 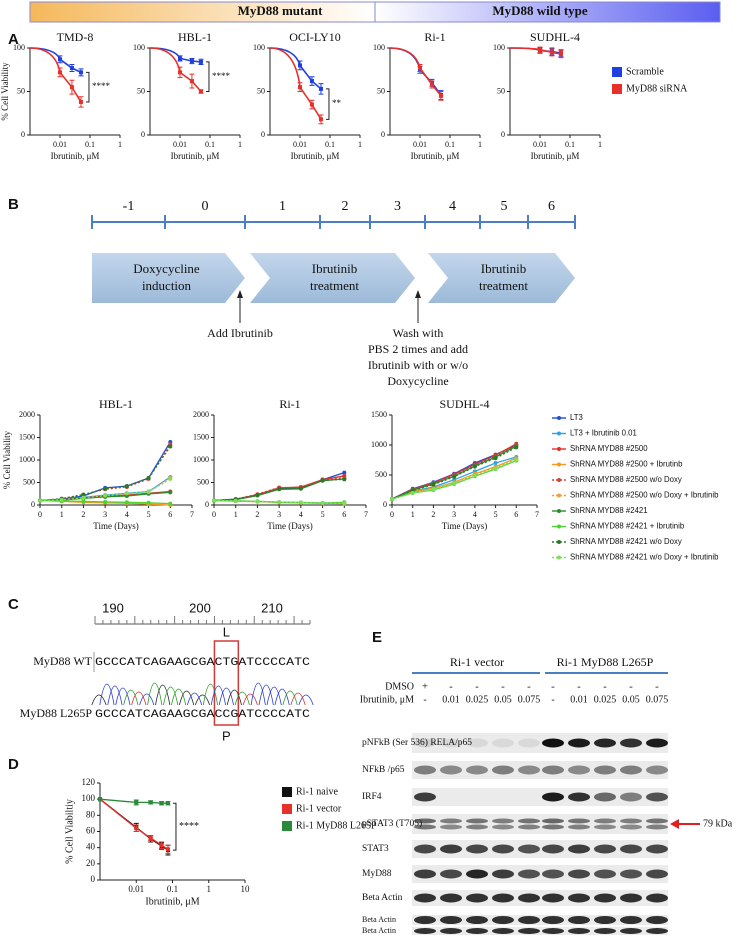 What do you see at coordinates (609, 448) in the screenshot?
I see `legend-label: ShRNA MYD88 #2500` at bounding box center [609, 448].